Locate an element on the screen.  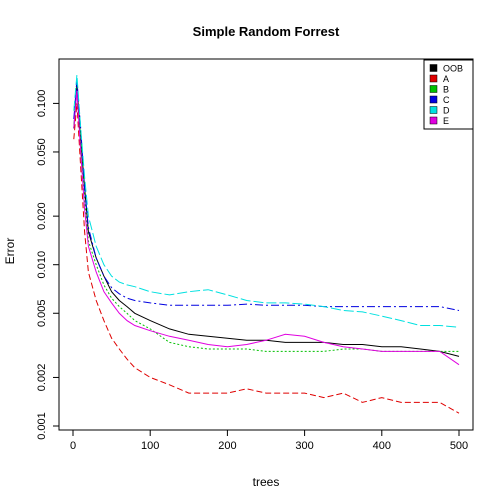
x-tick-label: 300 is located at coordinates (304, 446).